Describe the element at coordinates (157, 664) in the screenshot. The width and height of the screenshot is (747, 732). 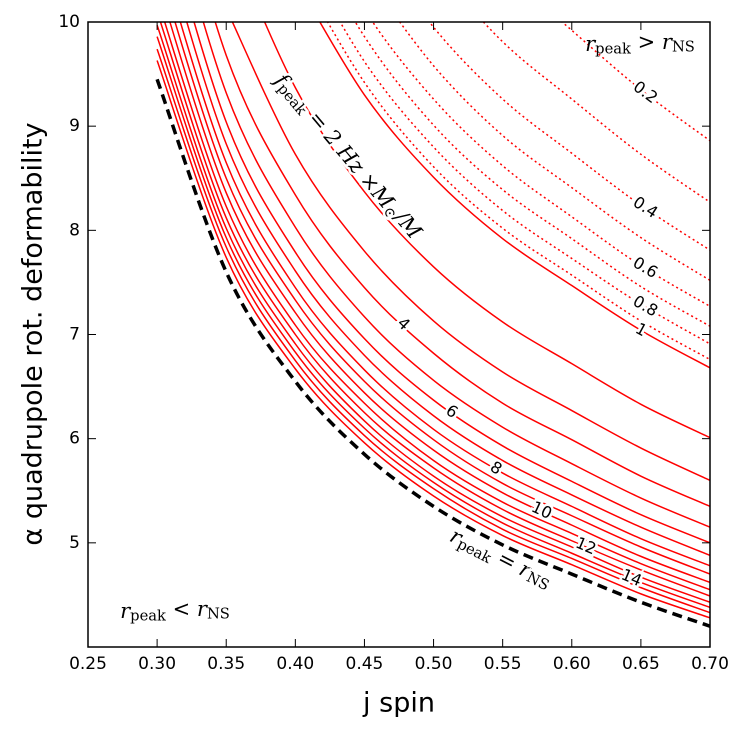
I see `x-tick-label: 0.30` at that location.